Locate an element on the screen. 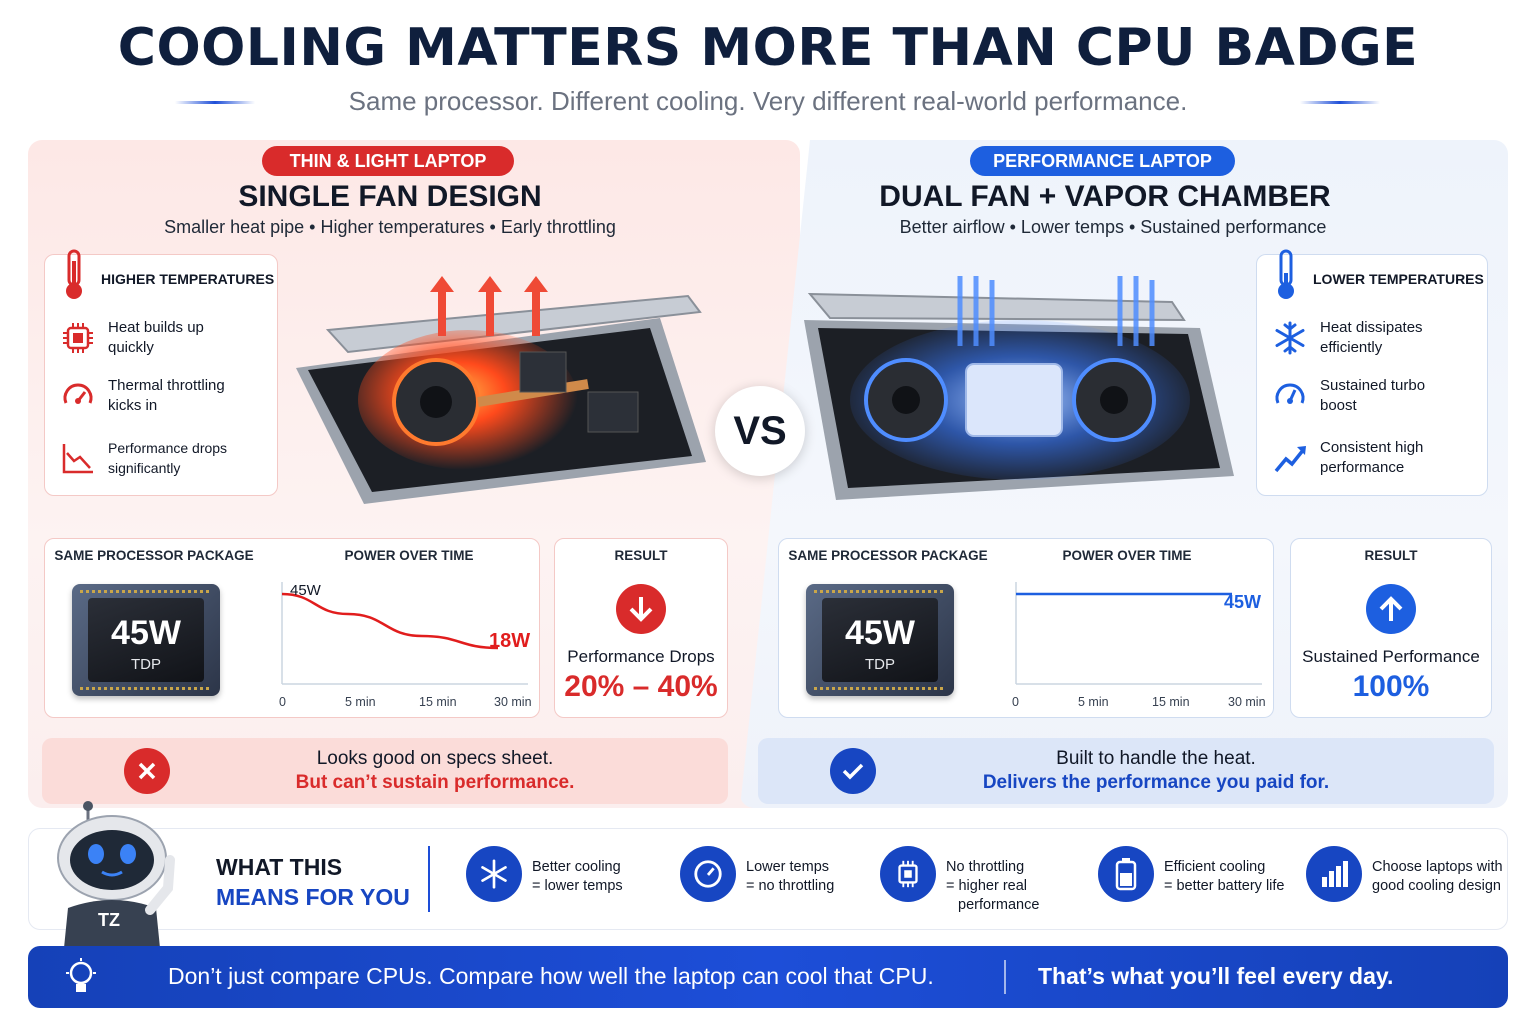  means-item-line: = no throttling is located at coordinates (790, 886).